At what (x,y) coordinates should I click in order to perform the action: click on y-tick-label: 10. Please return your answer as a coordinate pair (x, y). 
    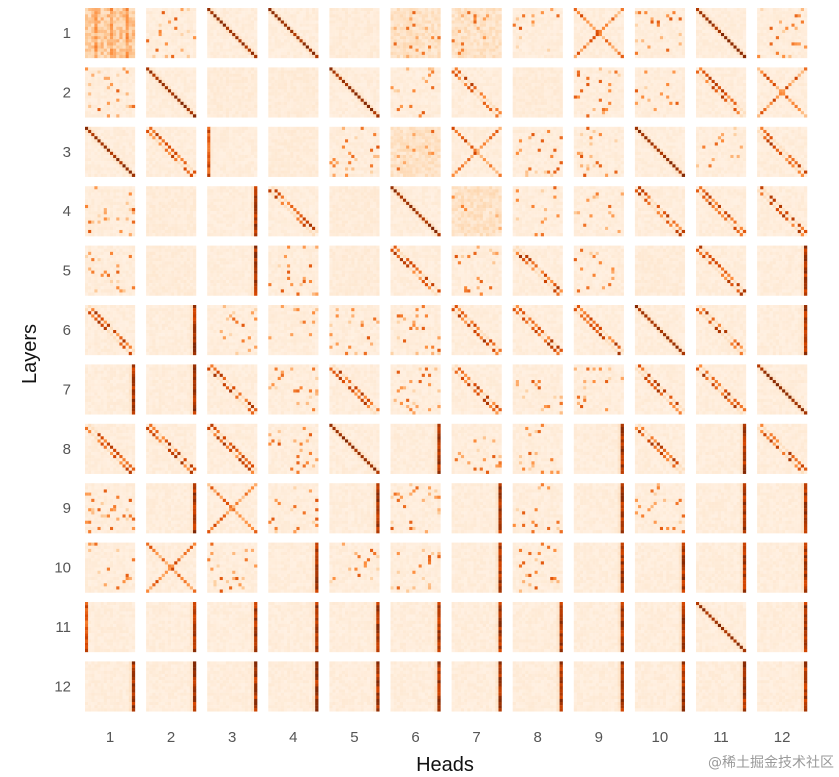
    Looking at the image, I should click on (62, 568).